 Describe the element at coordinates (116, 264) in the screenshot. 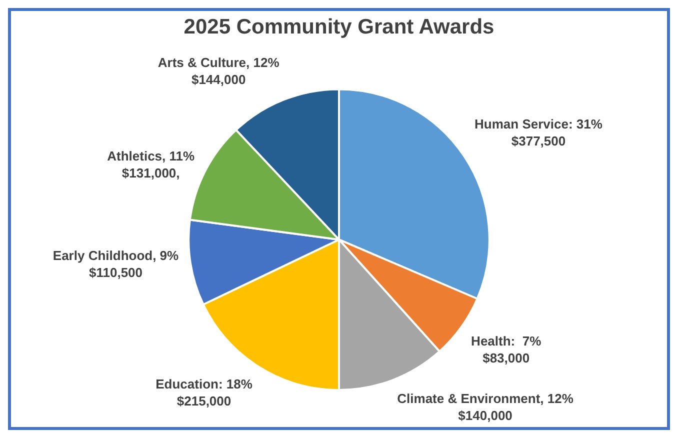

I see `slice-label: Early Childhood, 9% $110,500` at that location.